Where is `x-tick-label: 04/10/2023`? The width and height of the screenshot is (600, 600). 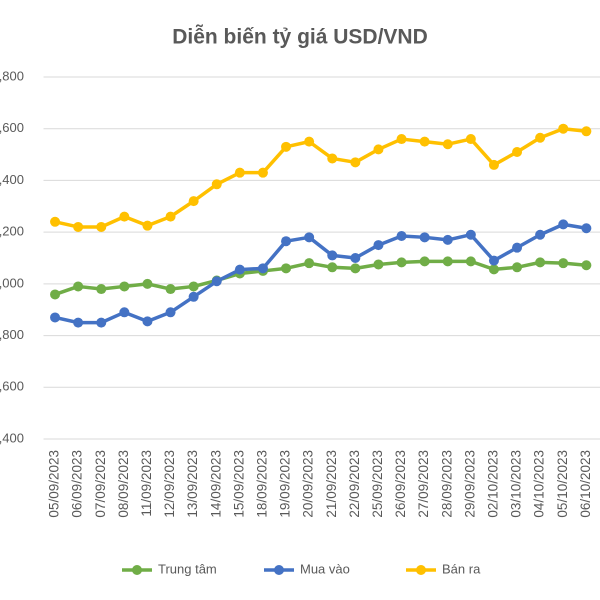 x-tick-label: 04/10/2023 is located at coordinates (539, 484).